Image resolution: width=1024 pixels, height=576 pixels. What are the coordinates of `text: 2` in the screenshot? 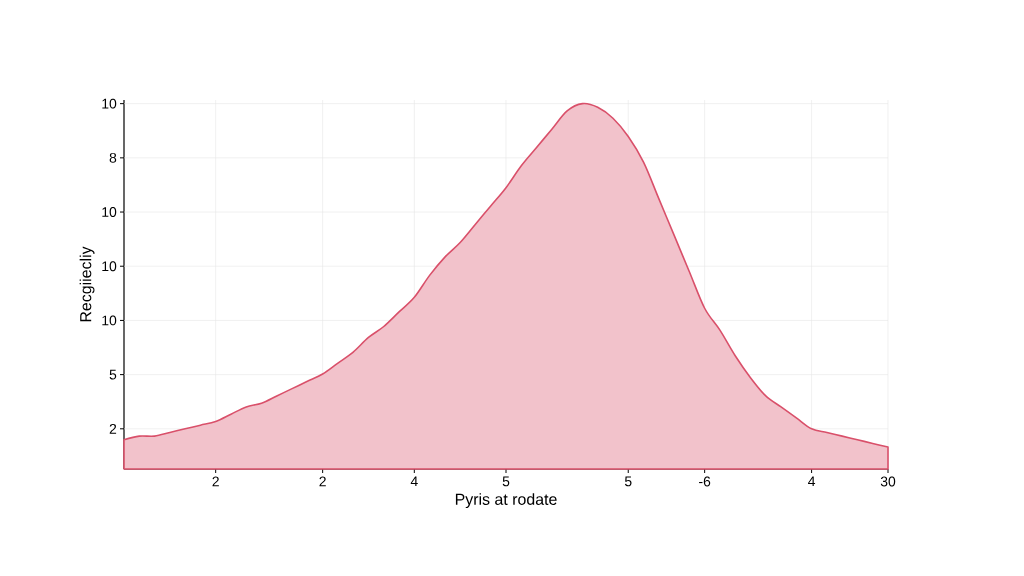 It's located at (113, 428).